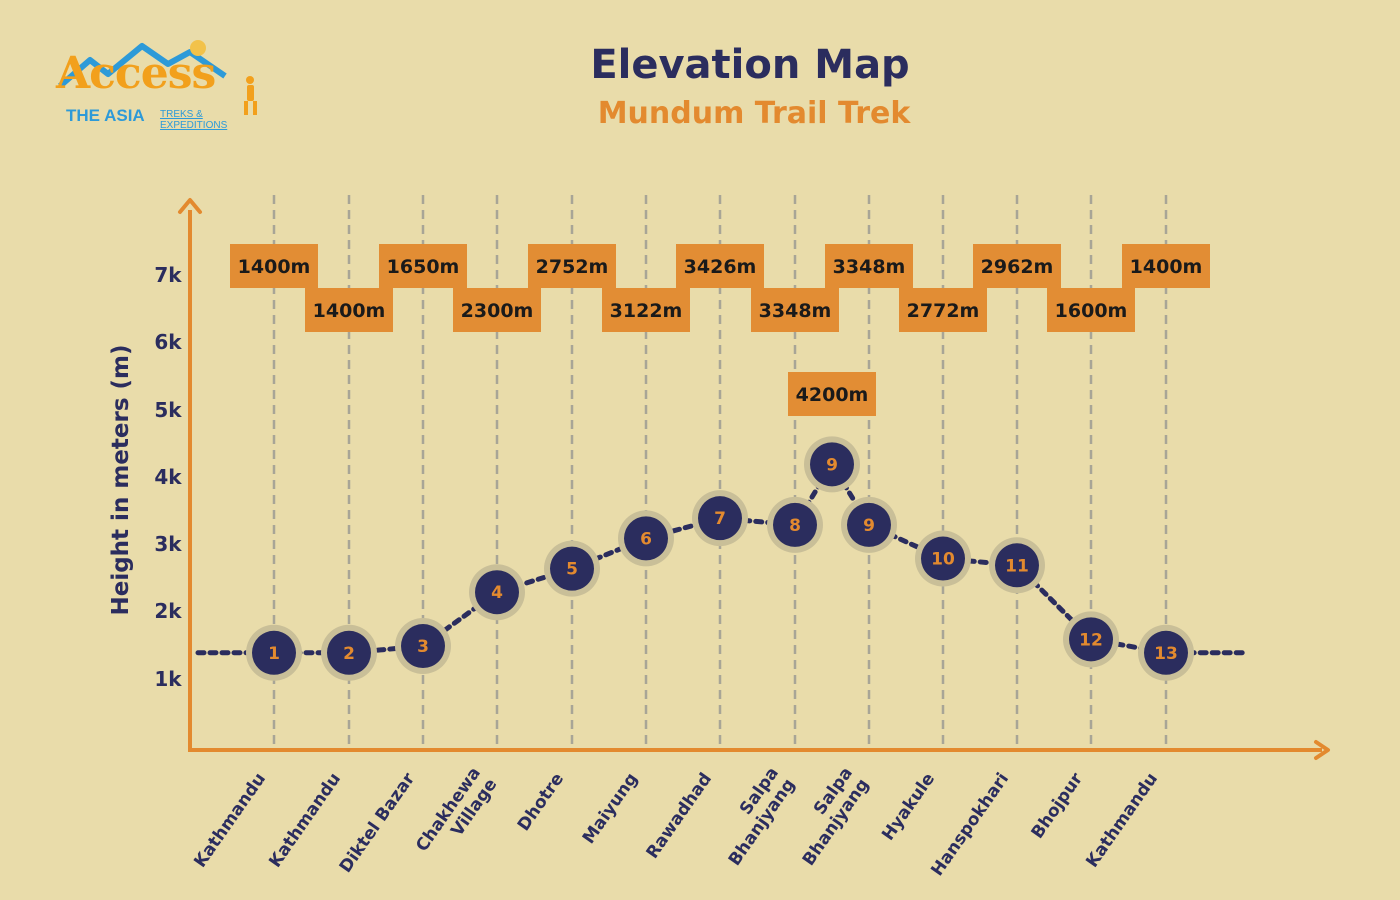 This screenshot has height=900, width=1400. Describe the element at coordinates (970, 824) in the screenshot. I see `x-category-label: Hanspokhari` at that location.